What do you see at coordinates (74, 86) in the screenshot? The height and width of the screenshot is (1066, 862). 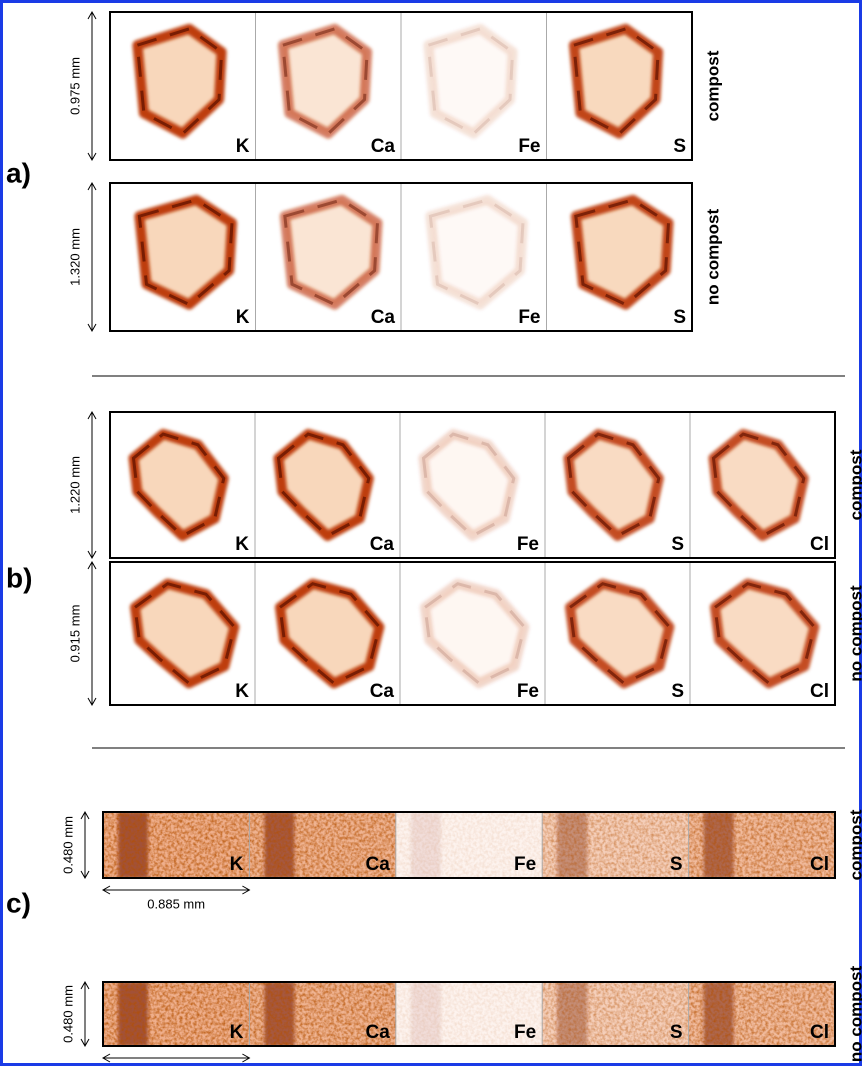 I see `scale-label: 0.975 mm` at bounding box center [74, 86].